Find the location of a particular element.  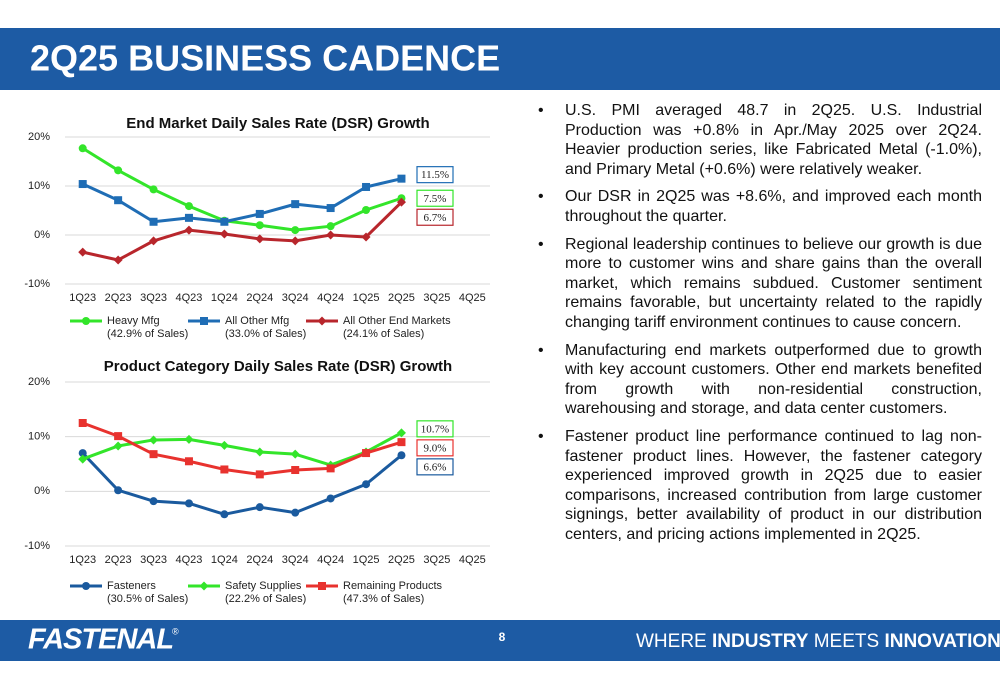

value-label: 6.7% is located at coordinates (435, 218).